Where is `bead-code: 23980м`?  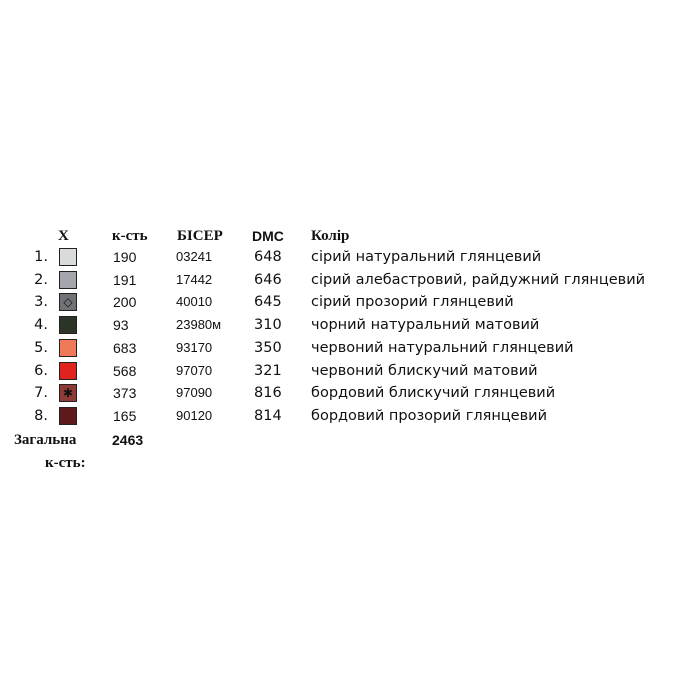 bead-code: 23980м is located at coordinates (199, 325).